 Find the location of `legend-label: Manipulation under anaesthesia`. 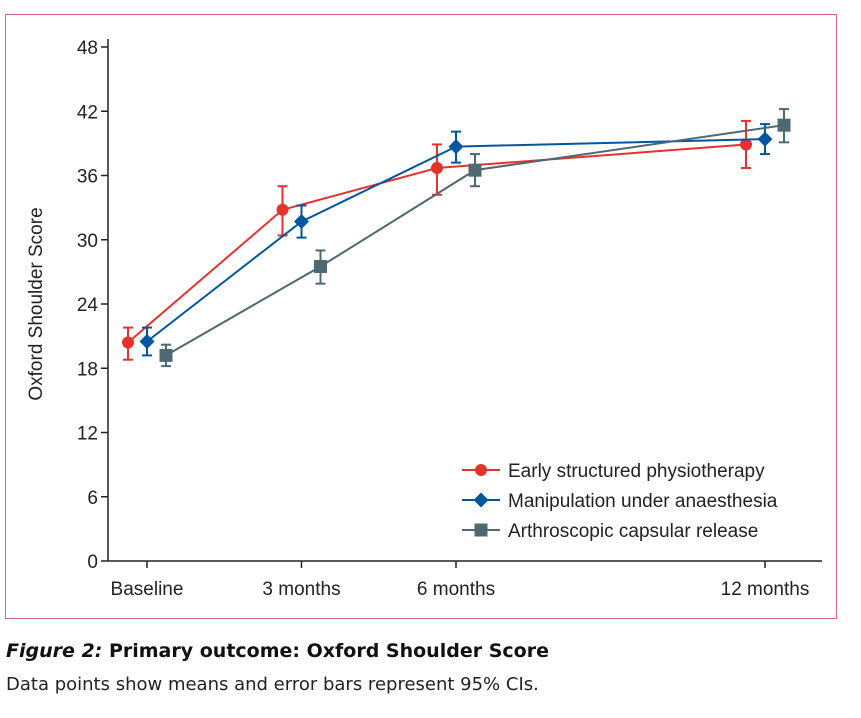

legend-label: Manipulation under anaesthesia is located at coordinates (643, 501).